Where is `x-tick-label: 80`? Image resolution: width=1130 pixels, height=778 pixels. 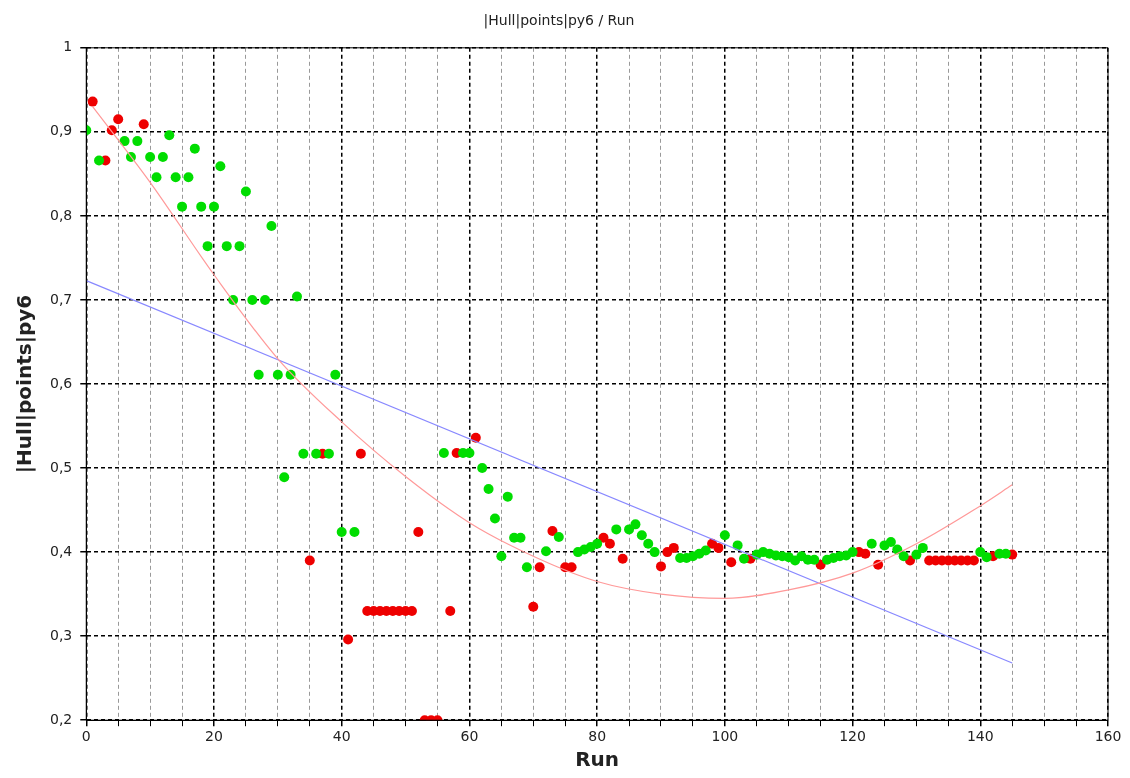
x-tick-label: 80 is located at coordinates (597, 736).